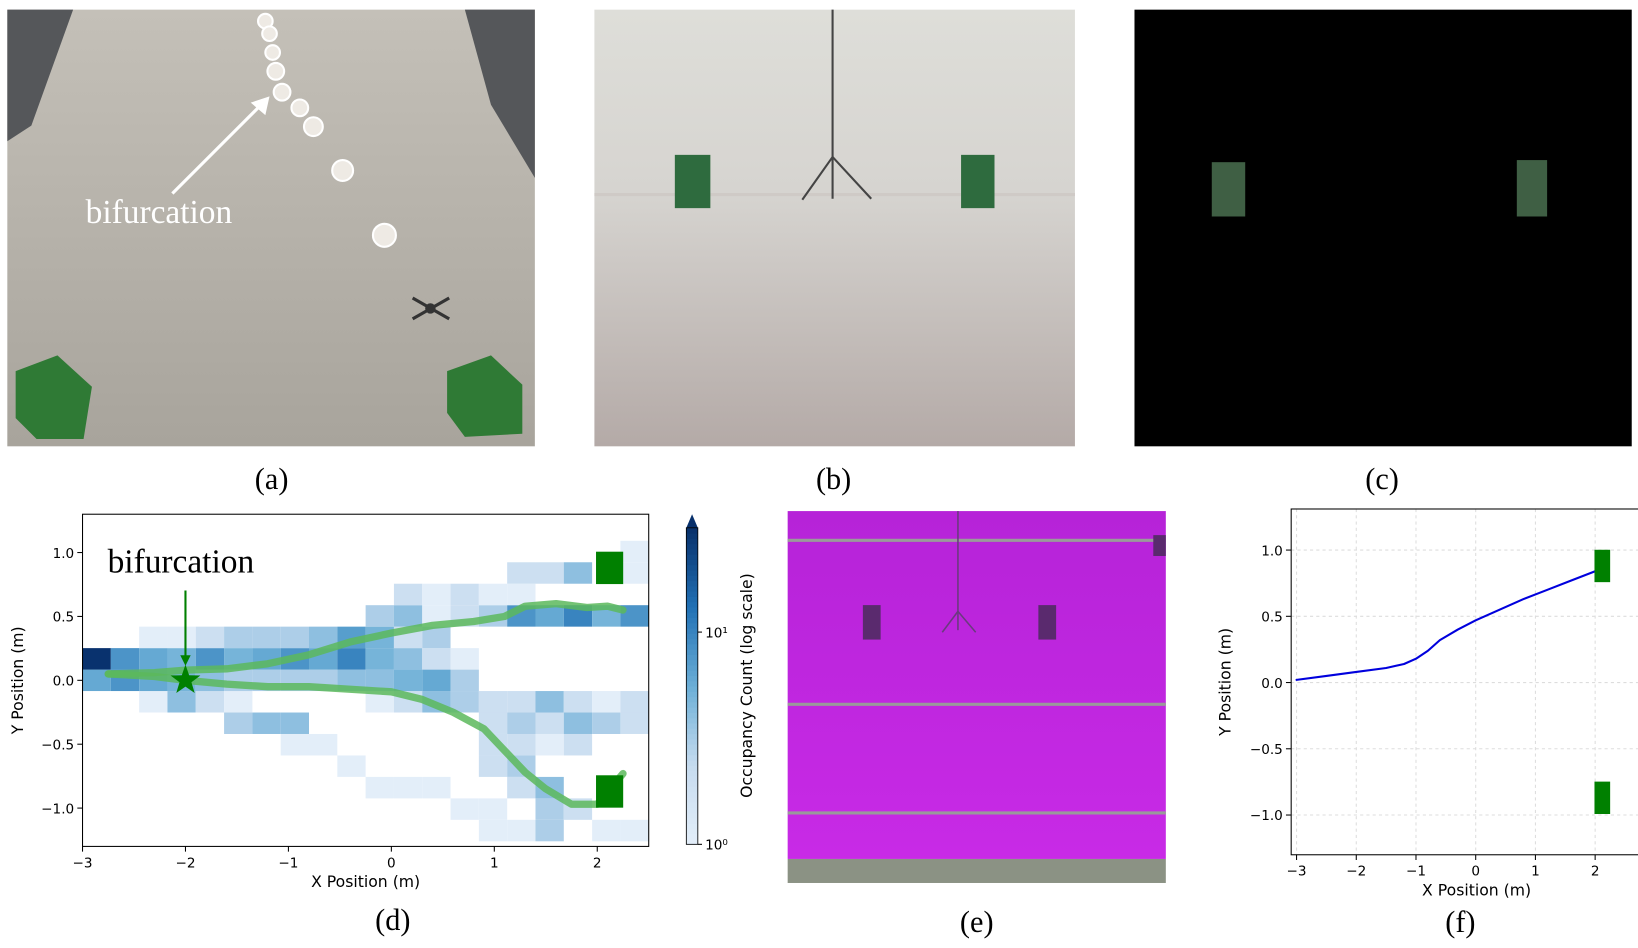 The width and height of the screenshot is (1638, 948). What do you see at coordinates (976, 697) in the screenshot?
I see `photo-e` at bounding box center [976, 697].